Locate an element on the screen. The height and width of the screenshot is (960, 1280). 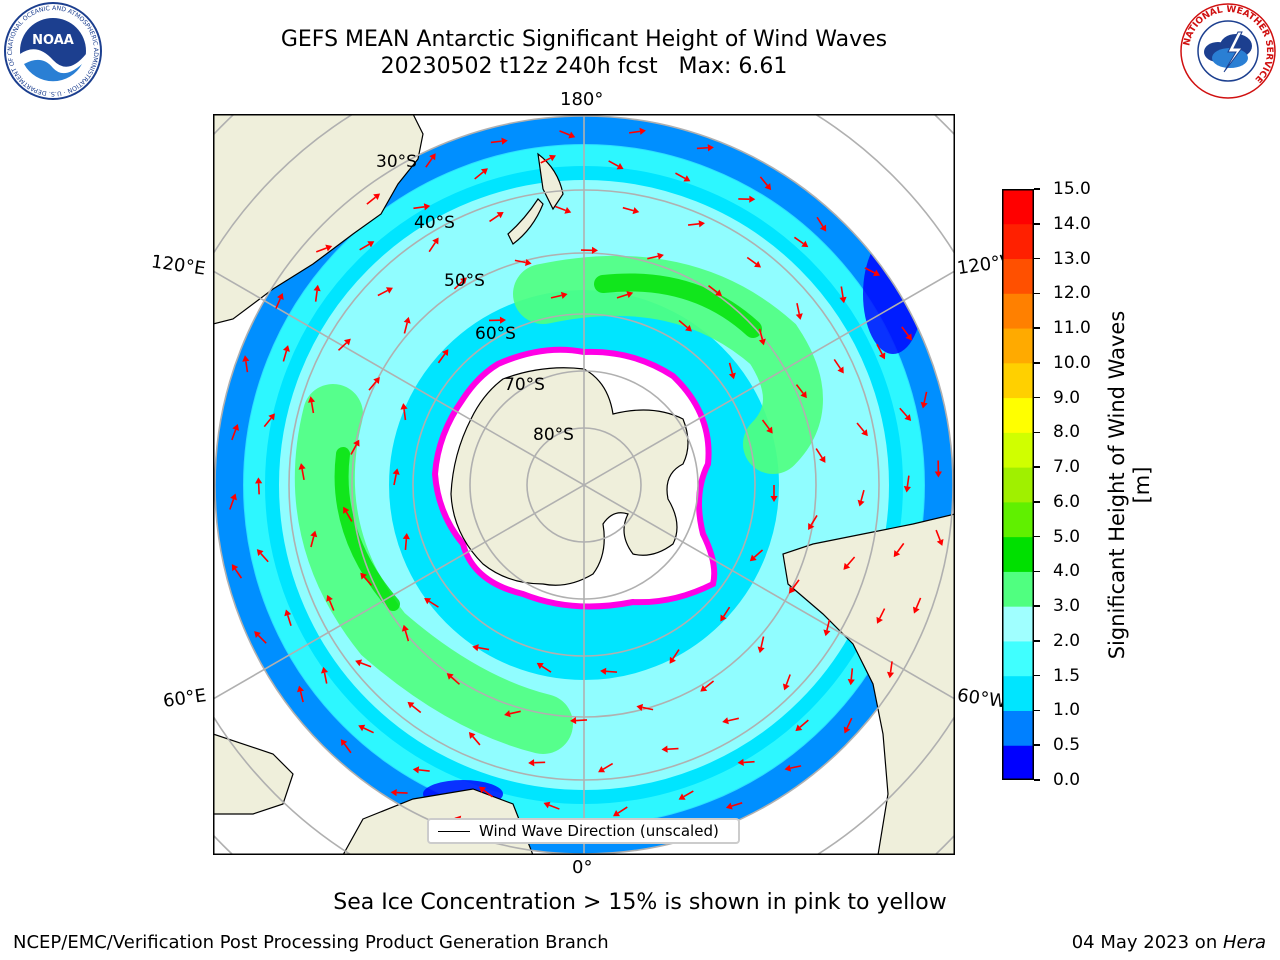
colorbar-tick-label: 0.5 is located at coordinates (1067, 745).